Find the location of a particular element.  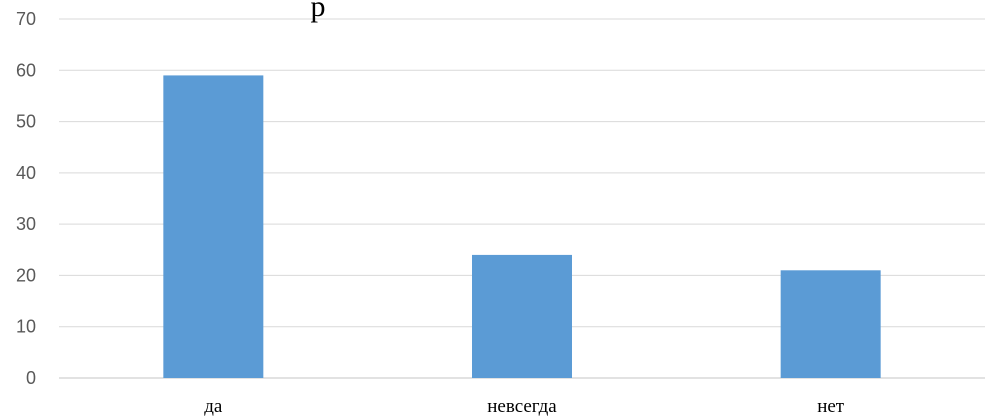

y-tick-label: 30 is located at coordinates (26, 224).